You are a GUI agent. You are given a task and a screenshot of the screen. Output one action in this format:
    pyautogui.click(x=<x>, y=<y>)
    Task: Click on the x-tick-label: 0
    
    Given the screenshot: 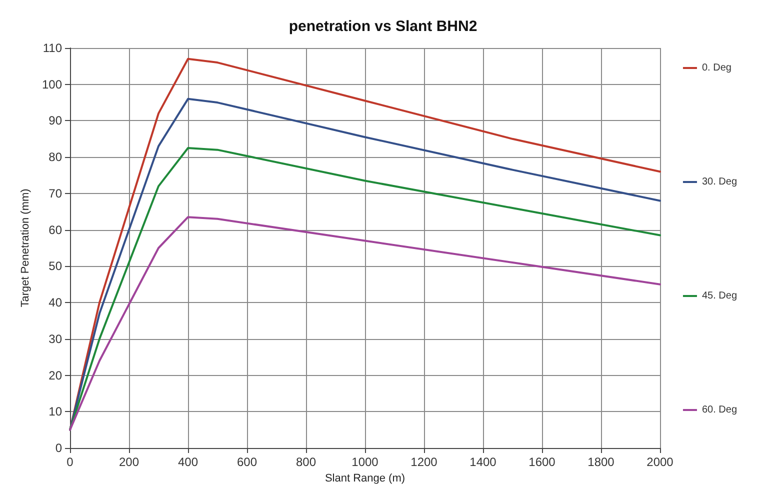 What is the action you would take?
    pyautogui.click(x=70, y=462)
    